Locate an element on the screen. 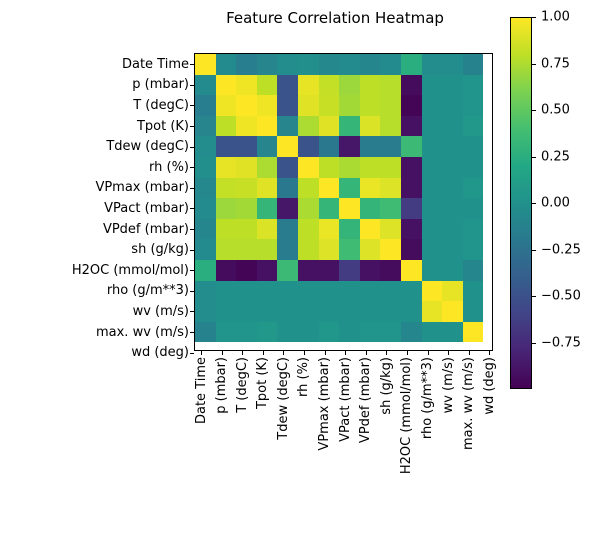  x-tick-label: sh (g/kg) is located at coordinates (386, 386).